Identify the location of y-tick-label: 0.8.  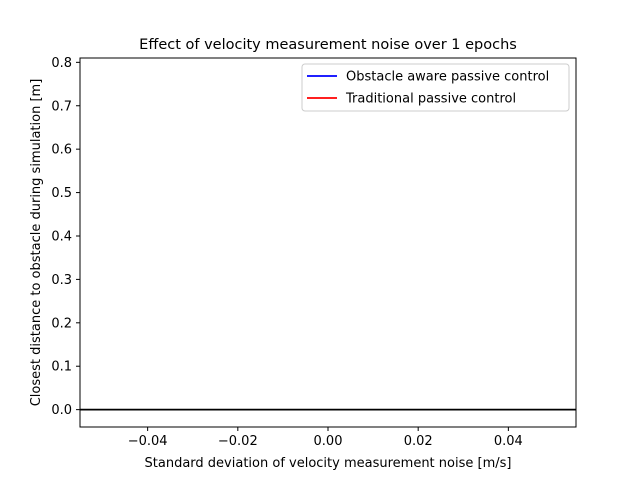
(61, 63).